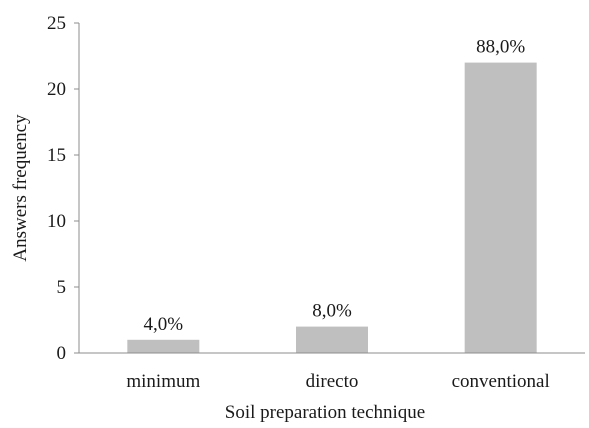 Image resolution: width=589 pixels, height=428 pixels. Describe the element at coordinates (163, 346) in the screenshot. I see `bar-minimum` at that location.